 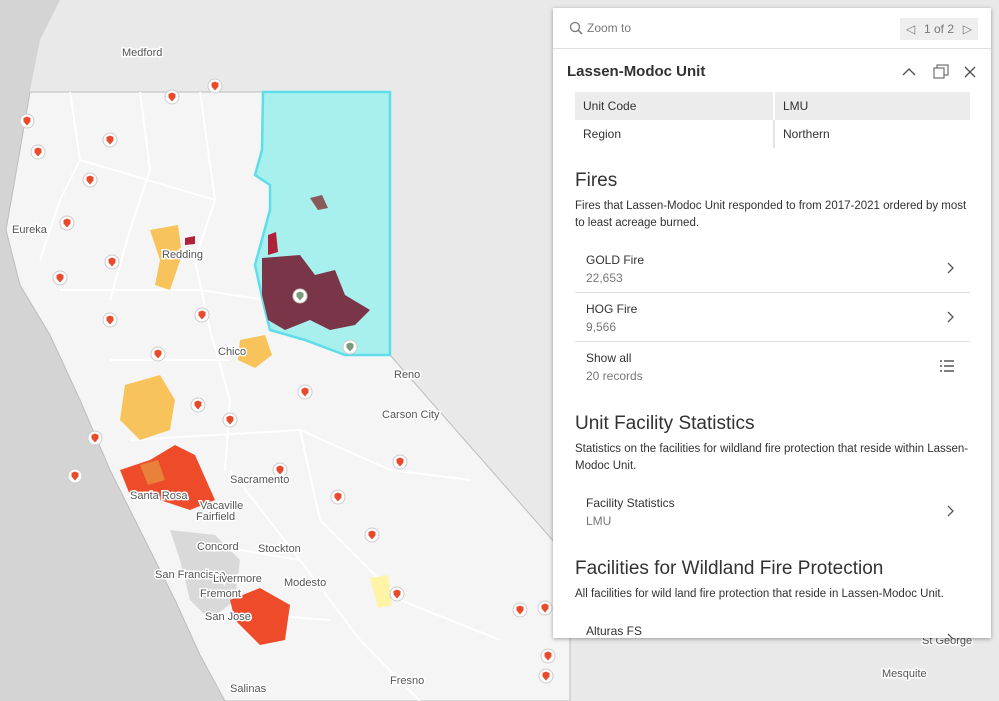 I want to click on place-label: Modesto, so click(x=305, y=583).